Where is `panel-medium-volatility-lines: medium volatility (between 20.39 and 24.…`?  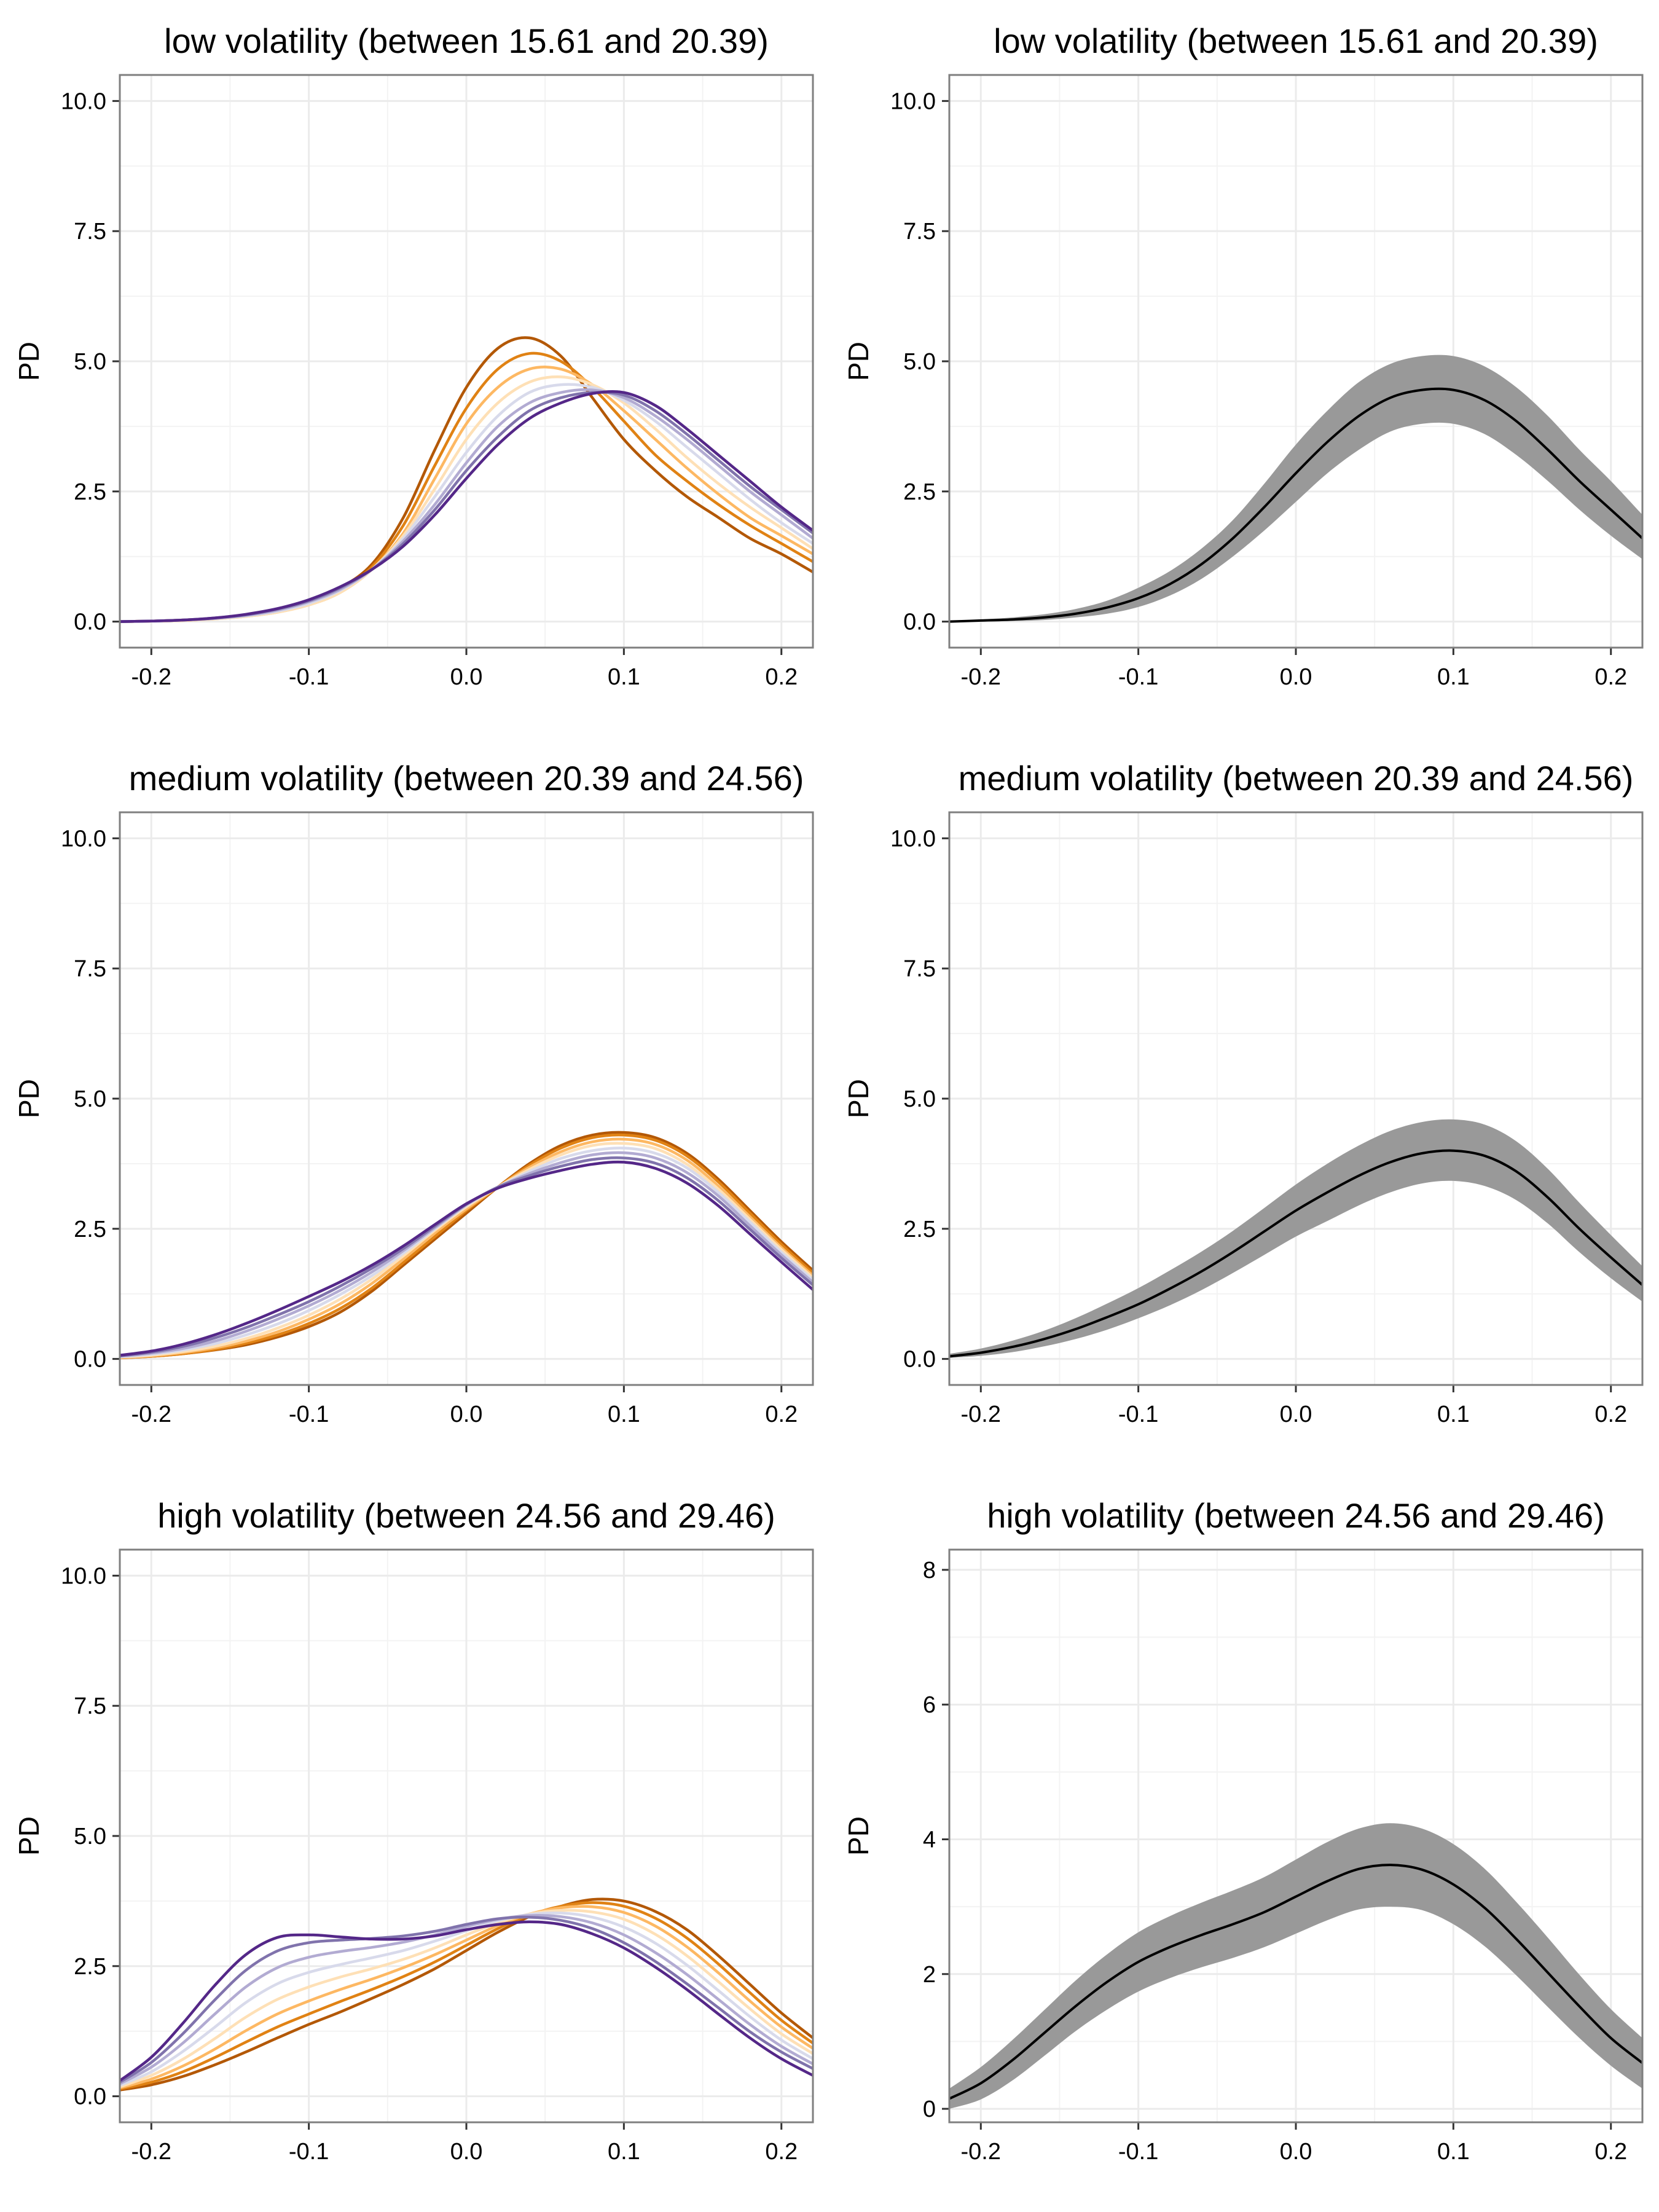 panel-medium-volatility-lines: medium volatility (between 20.39 and 24.… is located at coordinates (413, 1093).